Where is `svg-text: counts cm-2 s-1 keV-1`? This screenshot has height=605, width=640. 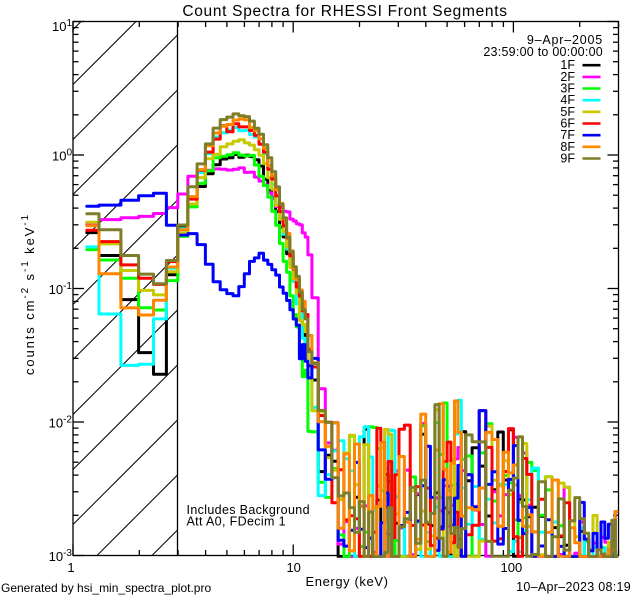 svg-text: counts cm-2 s-1 keV-1 is located at coordinates (28, 294).